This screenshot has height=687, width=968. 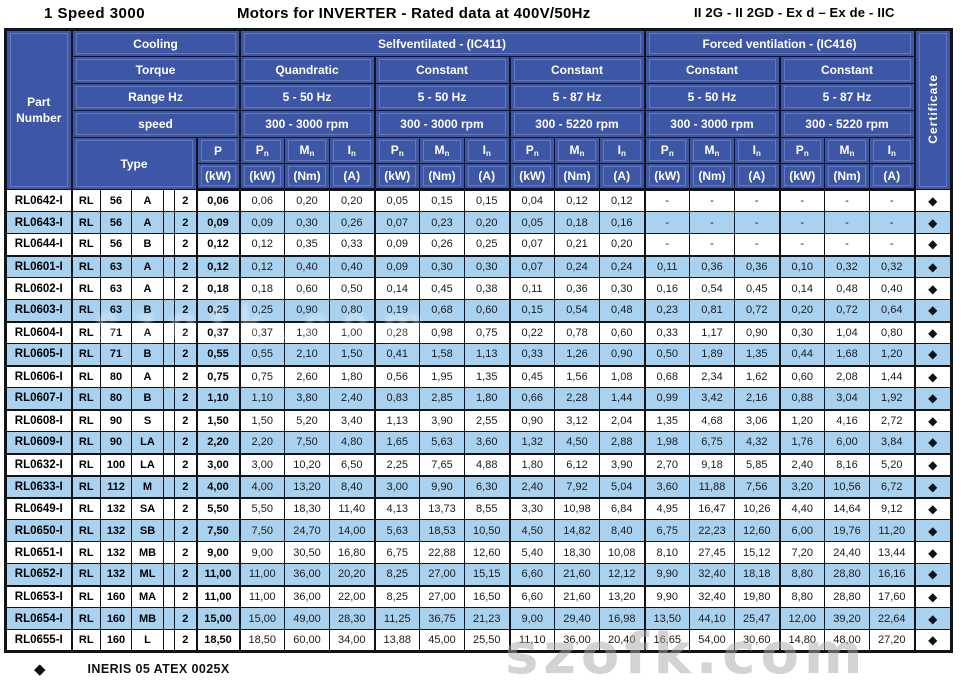 I want to click on header-range-1: 5 - 50 Hz, so click(x=441, y=97).